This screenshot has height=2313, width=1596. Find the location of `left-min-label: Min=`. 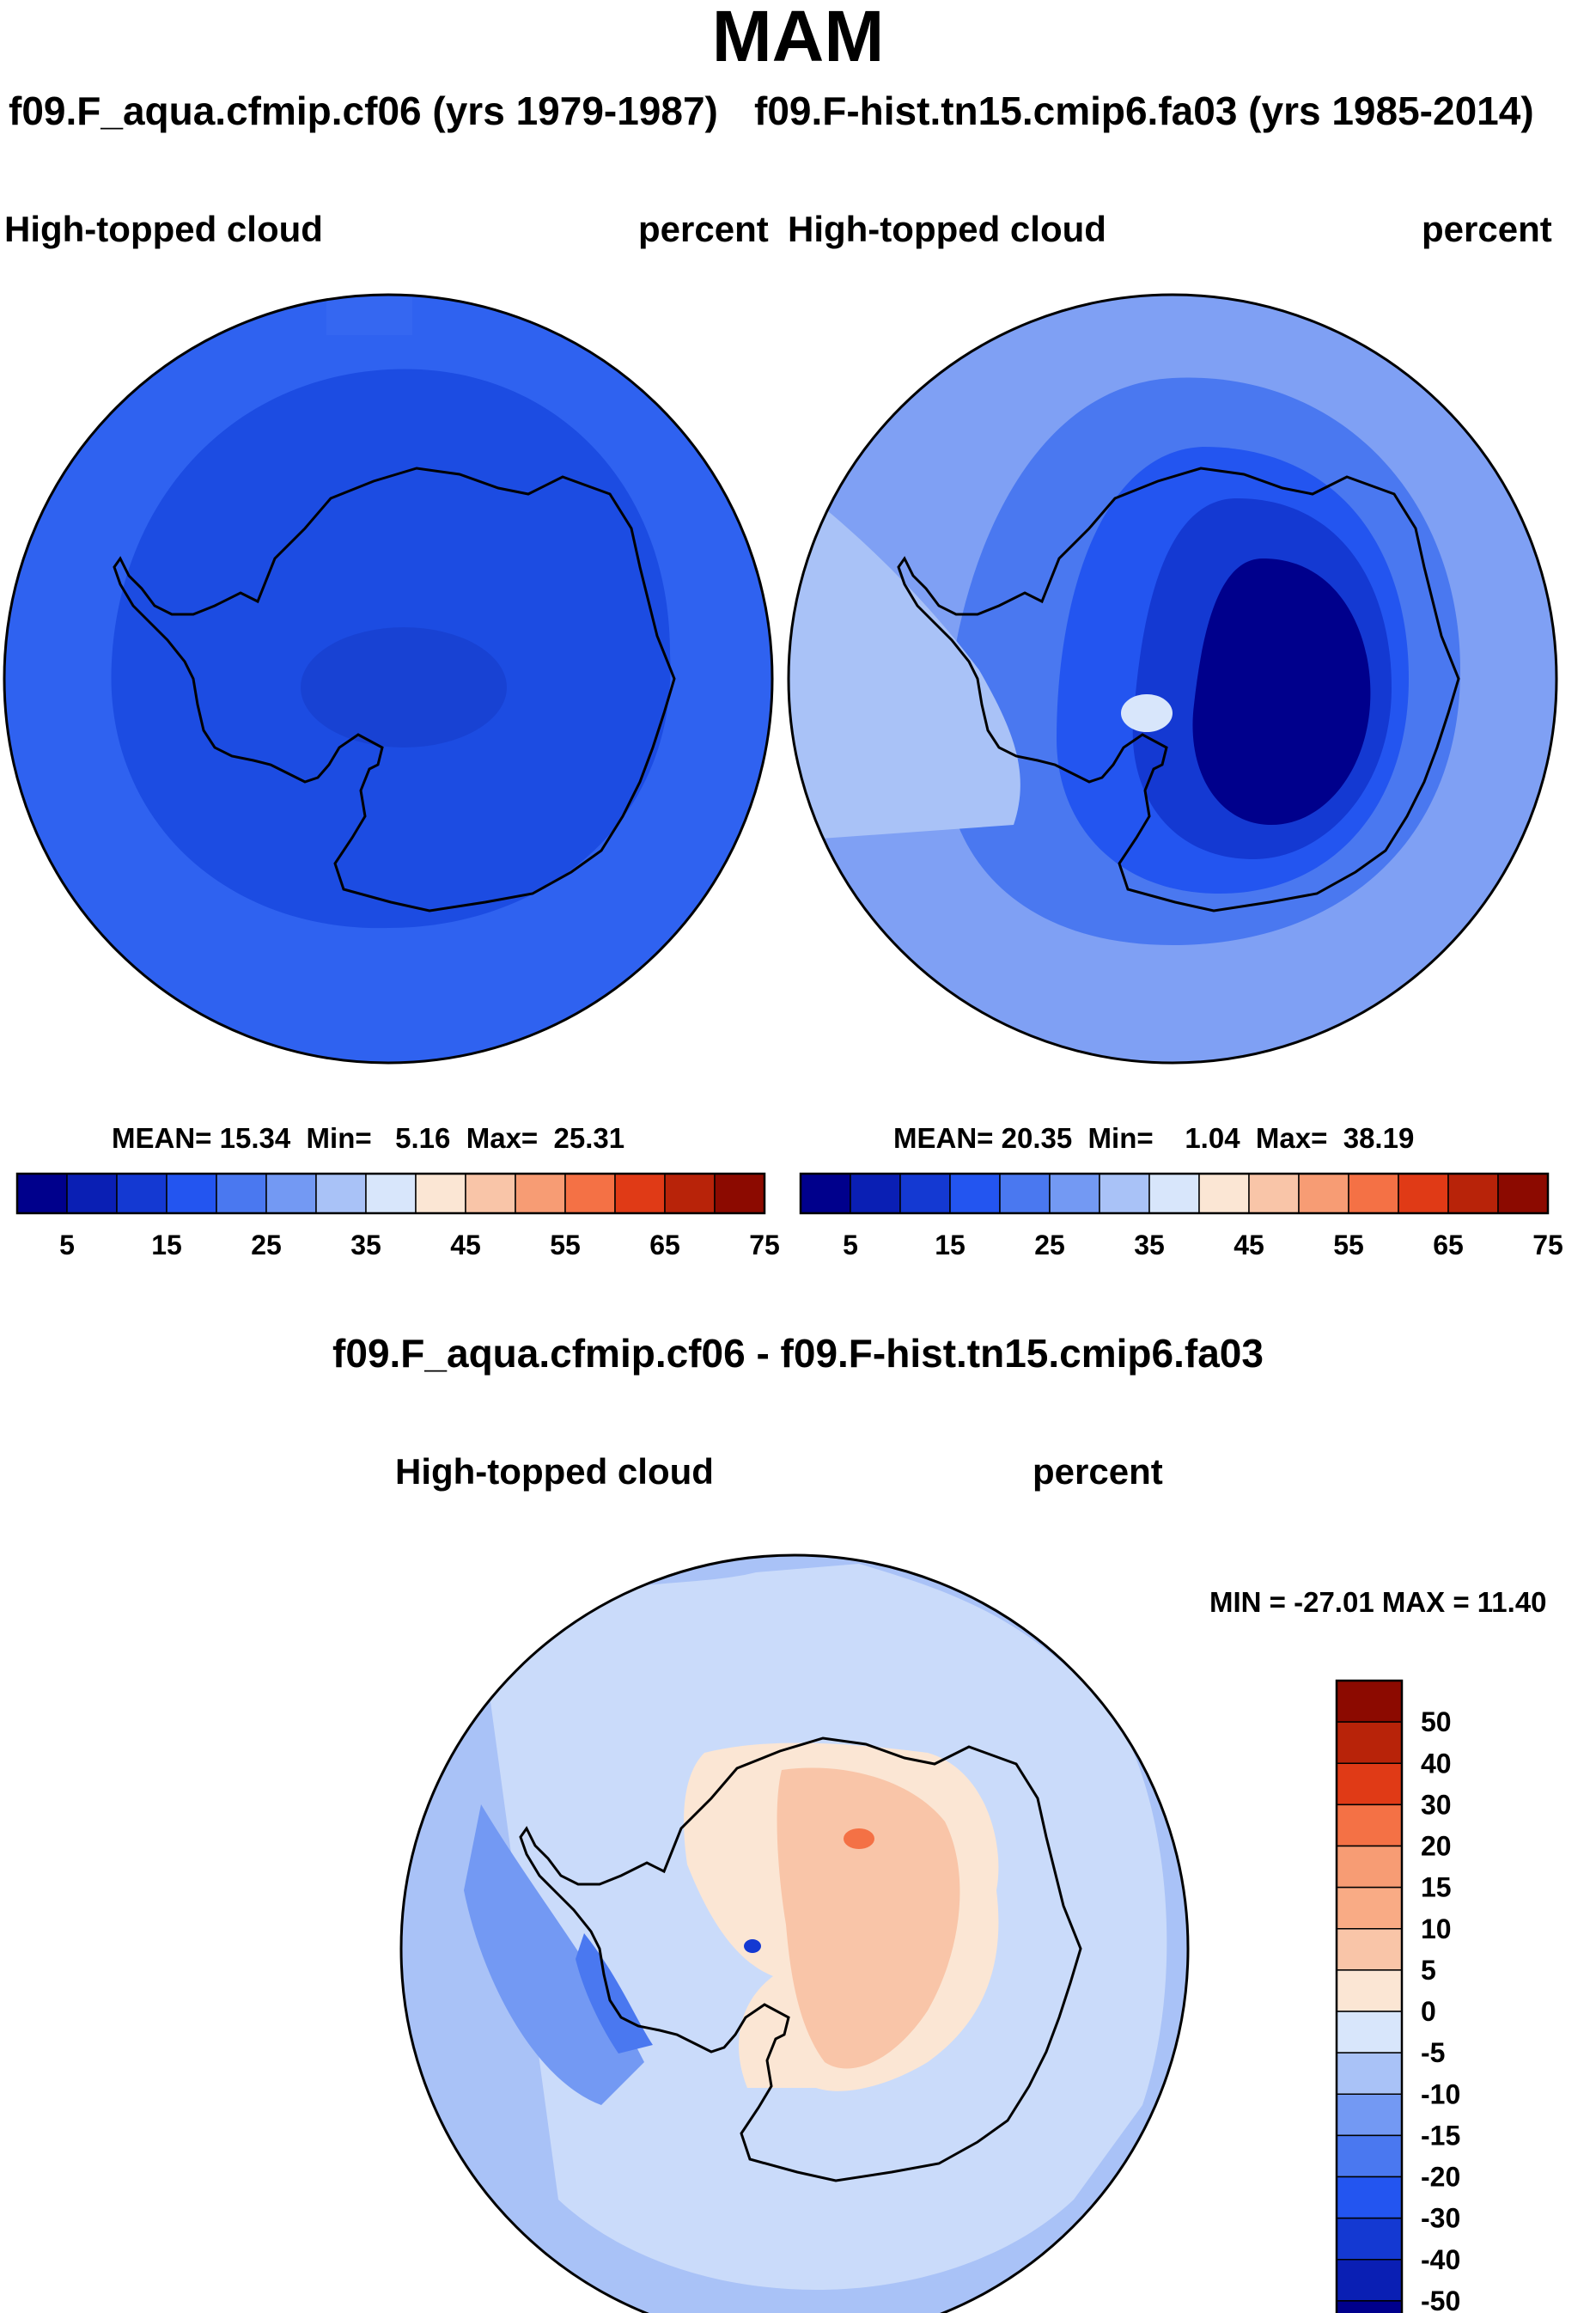

left-min-label: Min= is located at coordinates (339, 1138).